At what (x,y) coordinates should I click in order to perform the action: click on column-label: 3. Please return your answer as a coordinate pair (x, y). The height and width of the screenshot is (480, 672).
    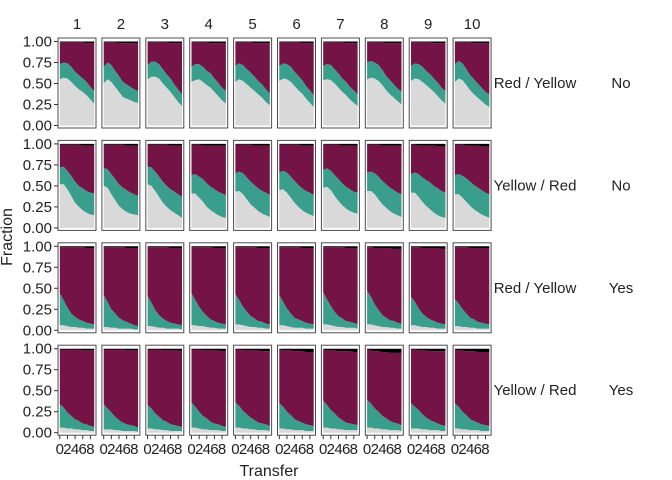
    Looking at the image, I should click on (165, 24).